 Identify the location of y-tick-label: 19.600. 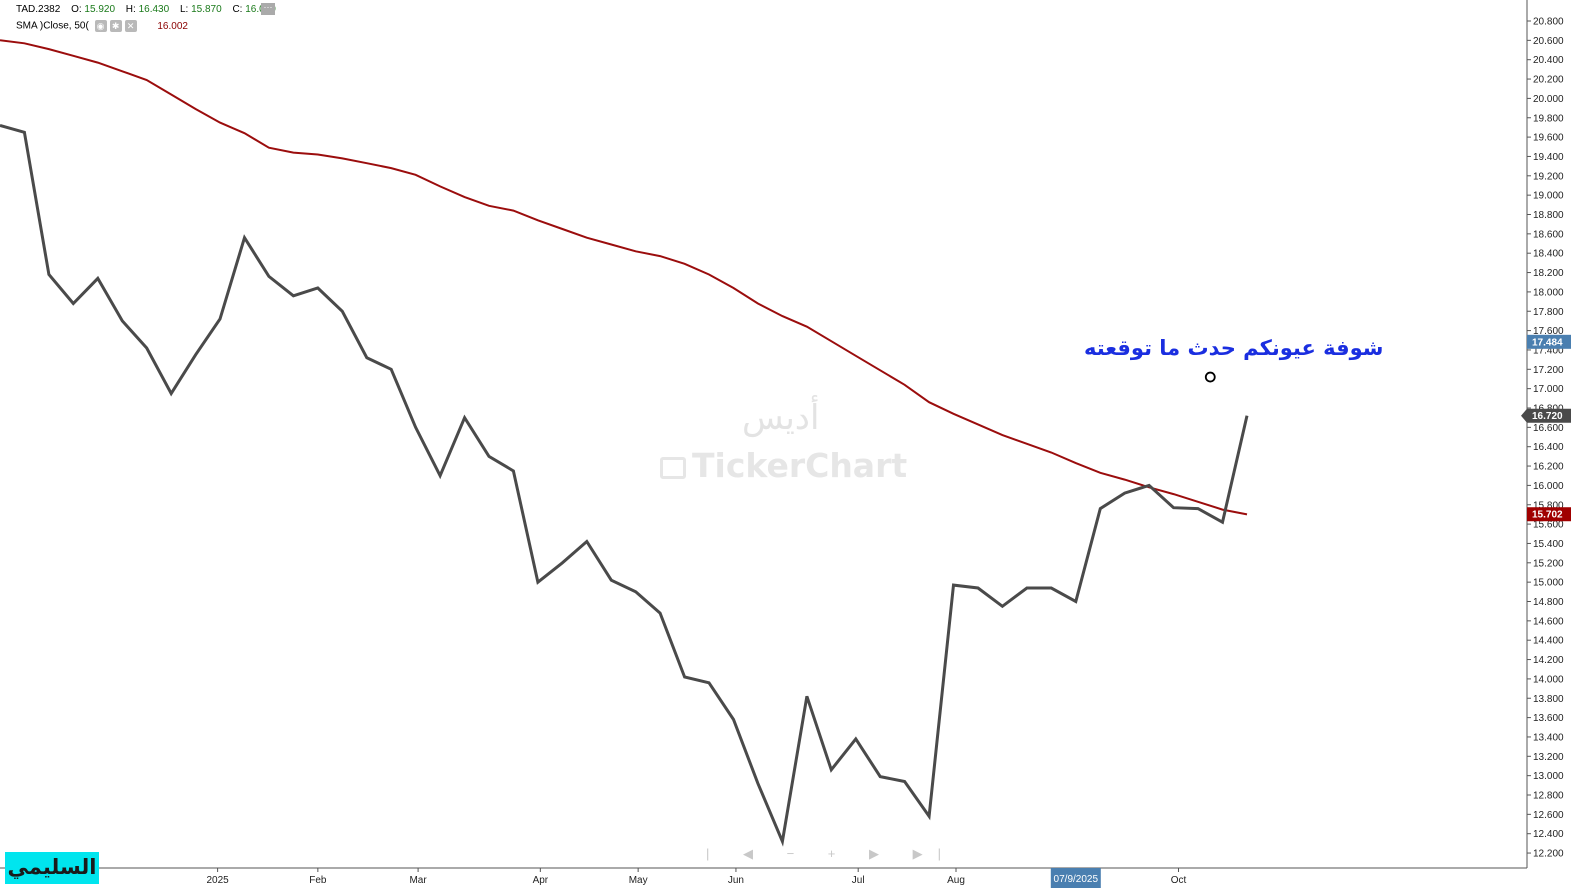
(1548, 138).